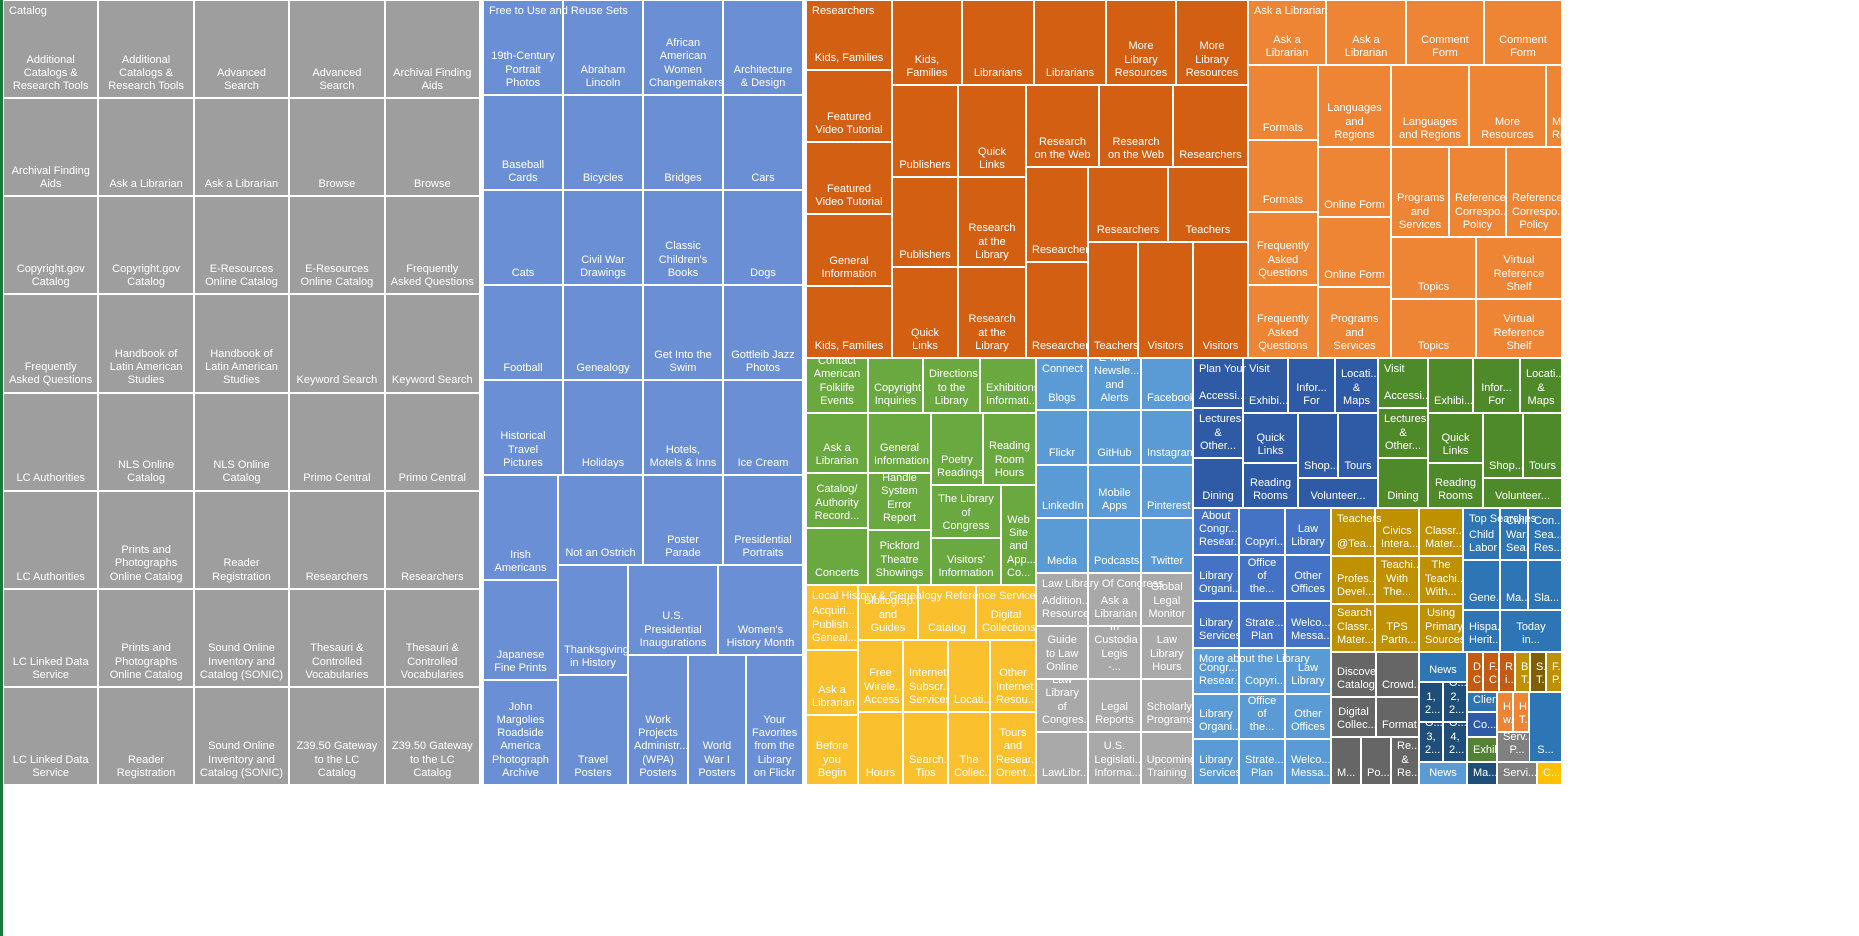  I want to click on tile-label: Dining, so click(1218, 495).